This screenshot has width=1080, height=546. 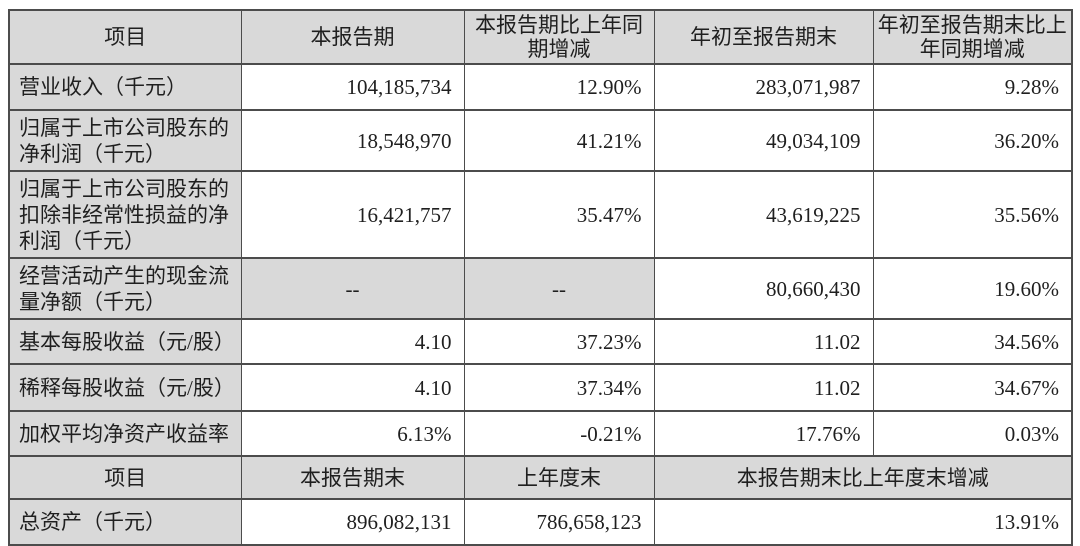 I want to click on cell-current-period: --, so click(x=352, y=288).